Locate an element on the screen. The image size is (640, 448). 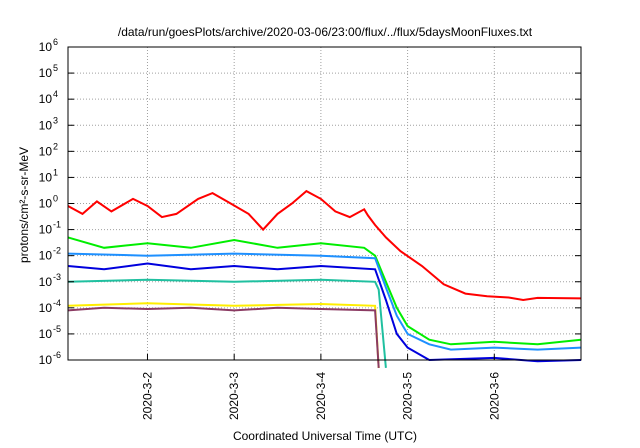
y-tick-label: 10⁻⁴ is located at coordinates (50, 306).